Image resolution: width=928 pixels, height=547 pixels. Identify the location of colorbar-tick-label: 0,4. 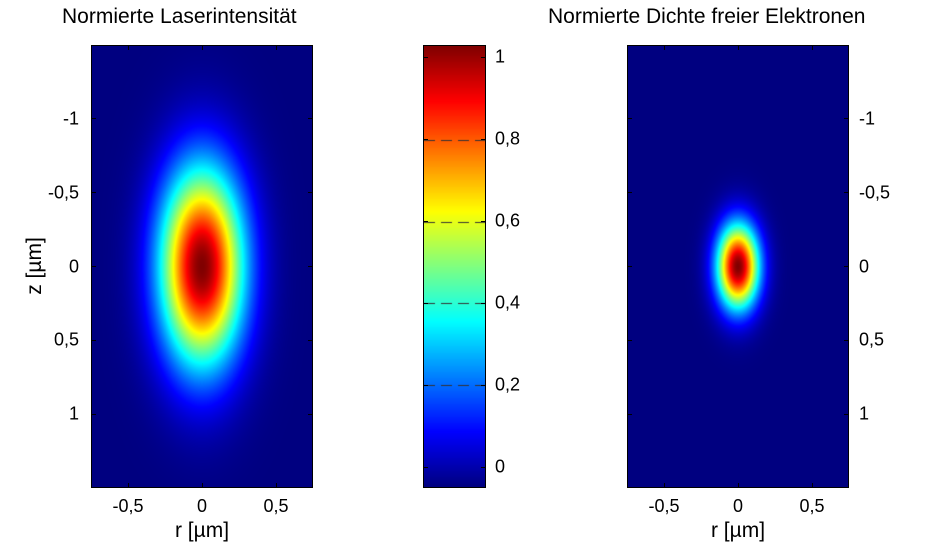
(508, 302).